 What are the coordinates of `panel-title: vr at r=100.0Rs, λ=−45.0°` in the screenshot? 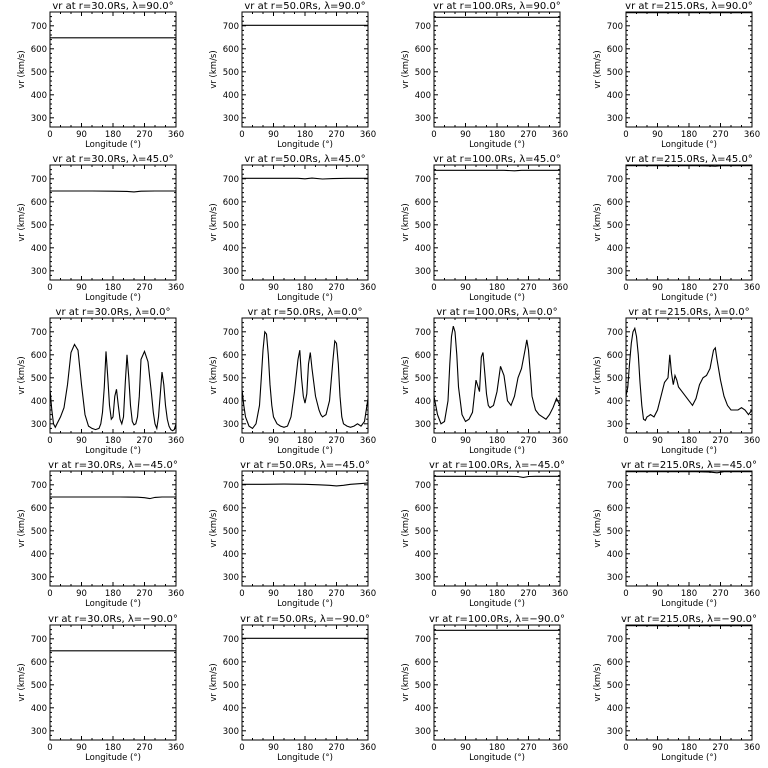 It's located at (497, 465).